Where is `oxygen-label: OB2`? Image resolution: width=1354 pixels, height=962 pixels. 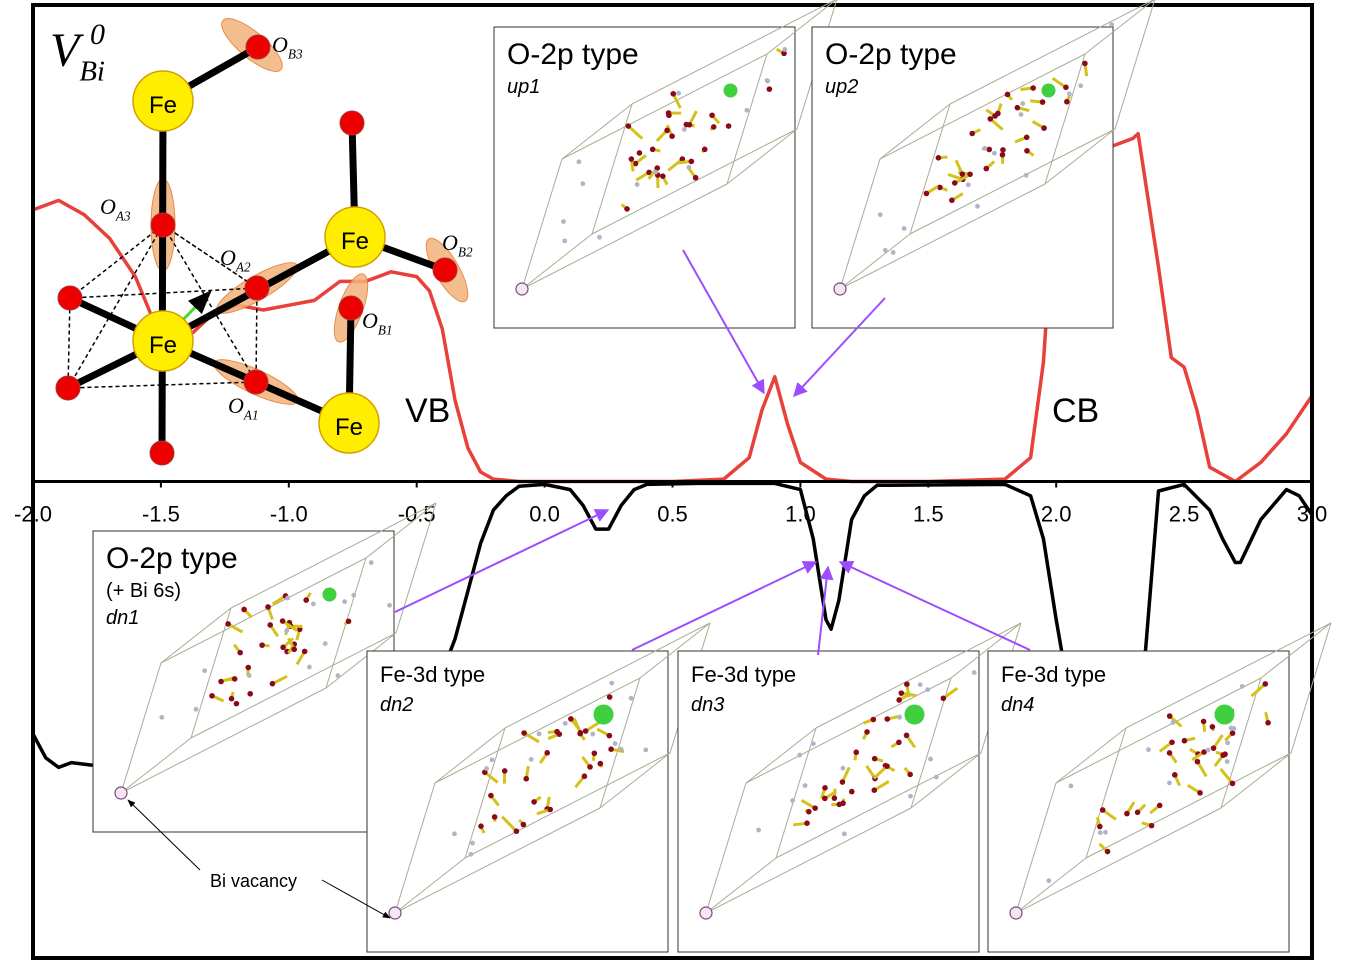 oxygen-label: OB2 is located at coordinates (457, 245).